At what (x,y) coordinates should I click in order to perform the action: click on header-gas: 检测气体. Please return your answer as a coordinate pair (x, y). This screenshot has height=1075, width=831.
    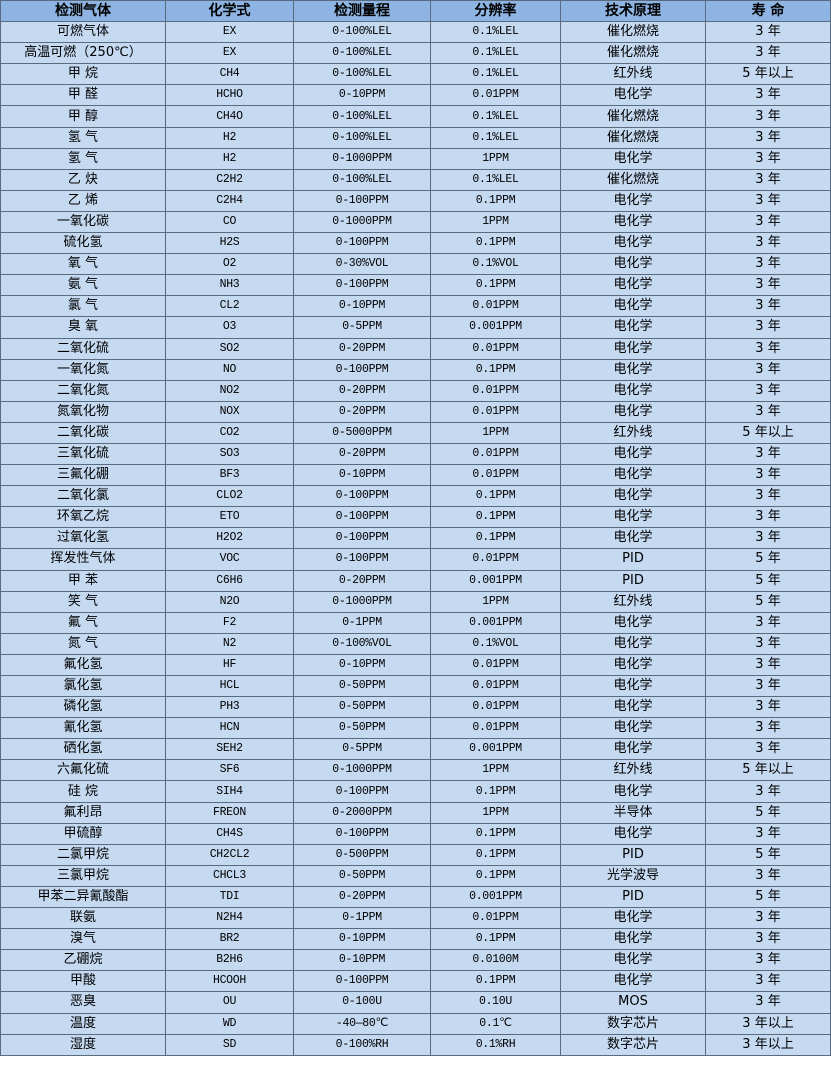
    Looking at the image, I should click on (83, 11).